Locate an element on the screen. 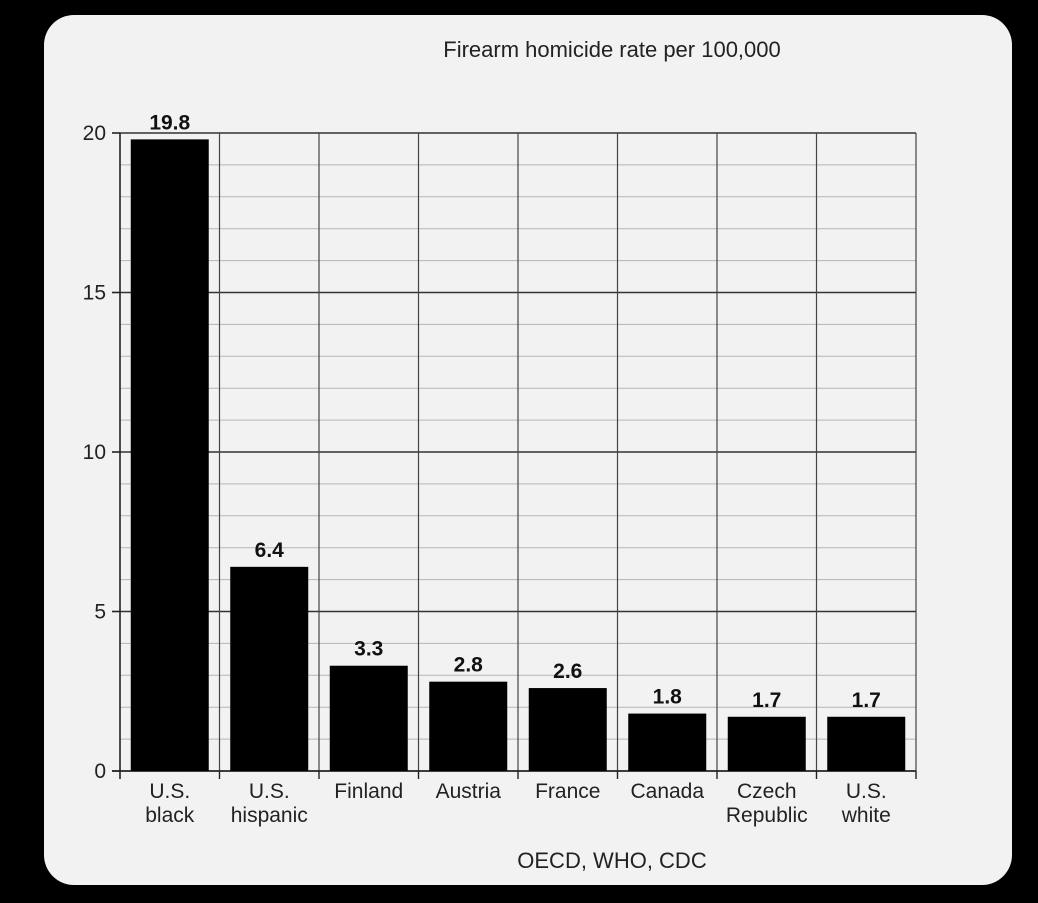 The height and width of the screenshot is (903, 1038). x-category-label: Austria is located at coordinates (469, 791).